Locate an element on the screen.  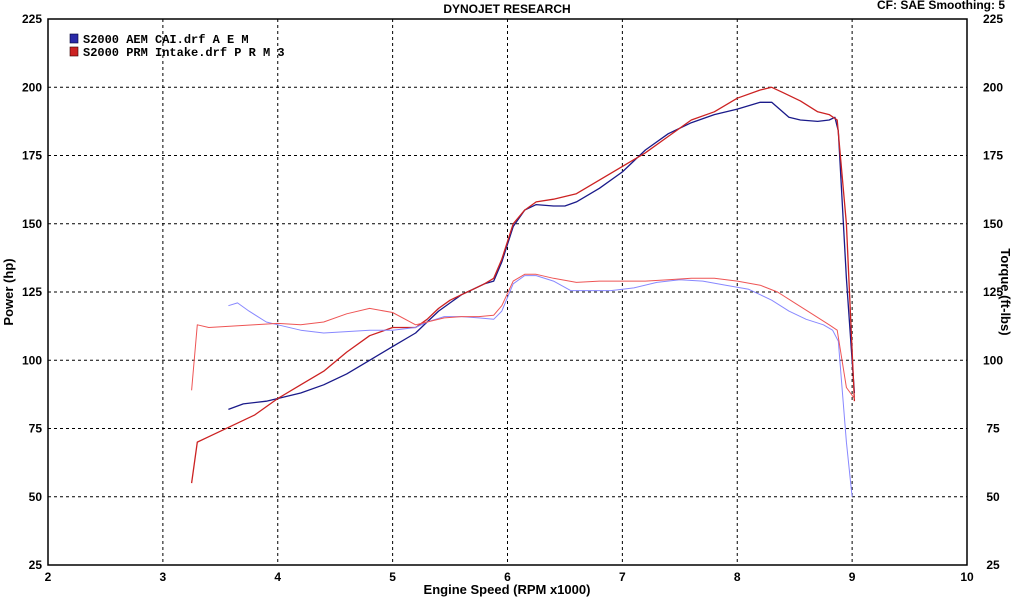
x-tick-label: 8 is located at coordinates (737, 577).